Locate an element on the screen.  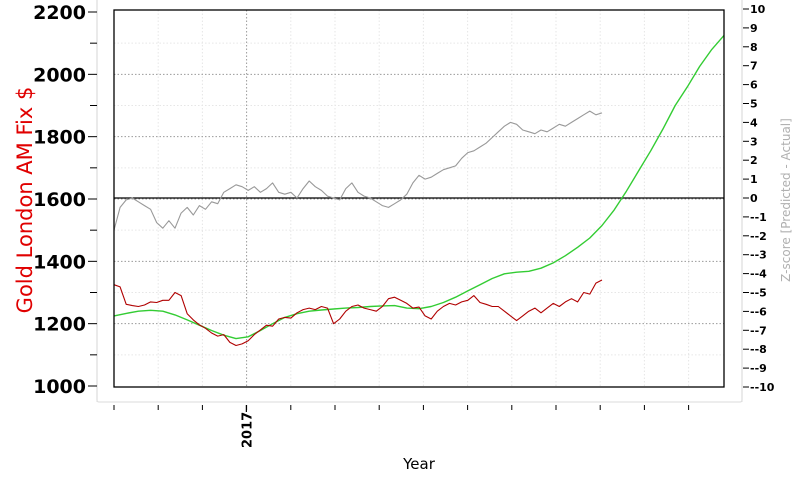
y-tick-label: 1600 is located at coordinates (59, 200).